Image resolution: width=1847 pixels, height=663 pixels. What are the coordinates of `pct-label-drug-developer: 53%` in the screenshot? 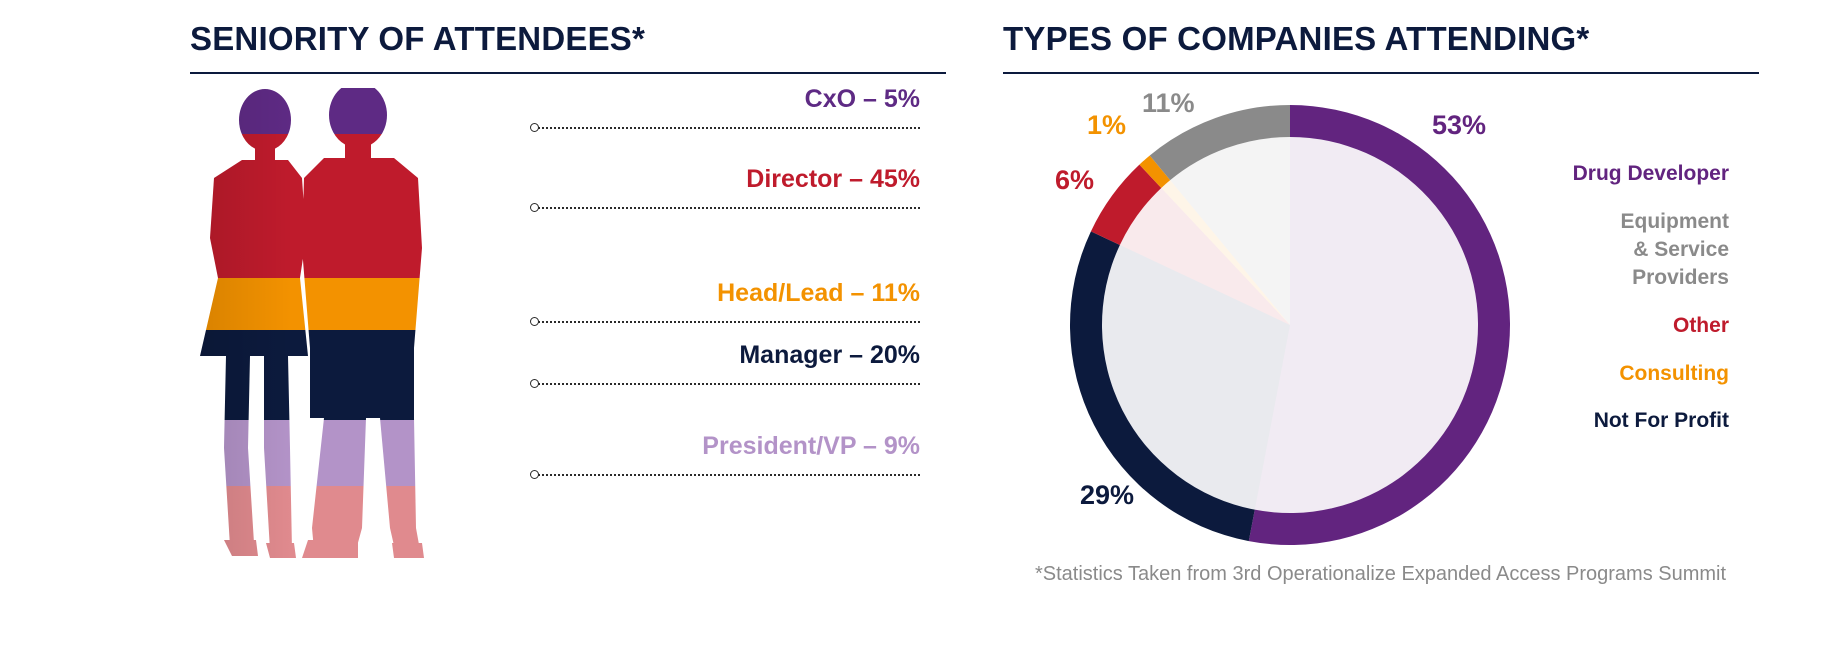 It's located at (1459, 125).